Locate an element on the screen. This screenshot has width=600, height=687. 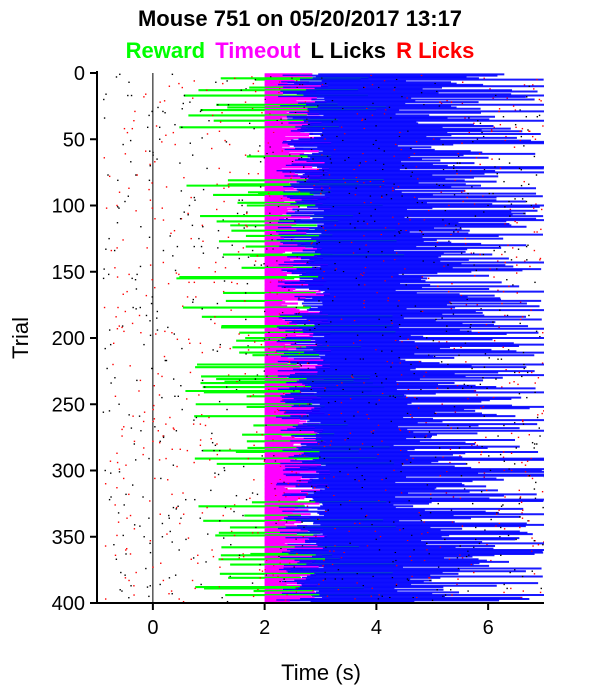
legend-timeout: Timeout is located at coordinates (258, 50).